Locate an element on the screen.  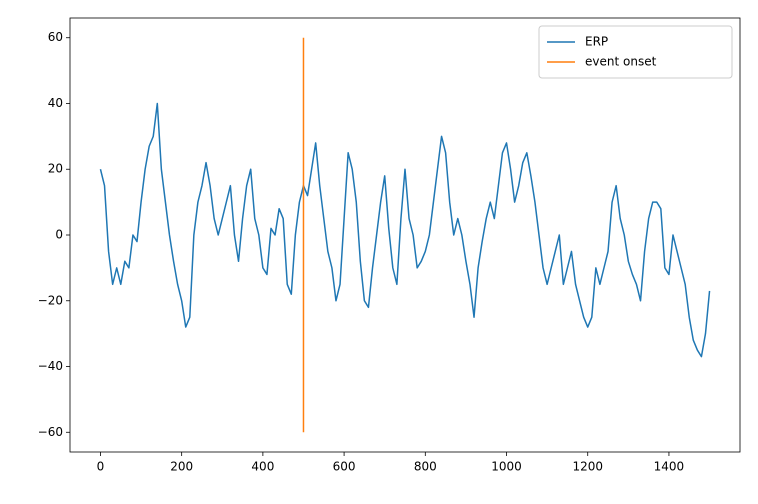
y-tick-label: 20 is located at coordinates (55, 169).